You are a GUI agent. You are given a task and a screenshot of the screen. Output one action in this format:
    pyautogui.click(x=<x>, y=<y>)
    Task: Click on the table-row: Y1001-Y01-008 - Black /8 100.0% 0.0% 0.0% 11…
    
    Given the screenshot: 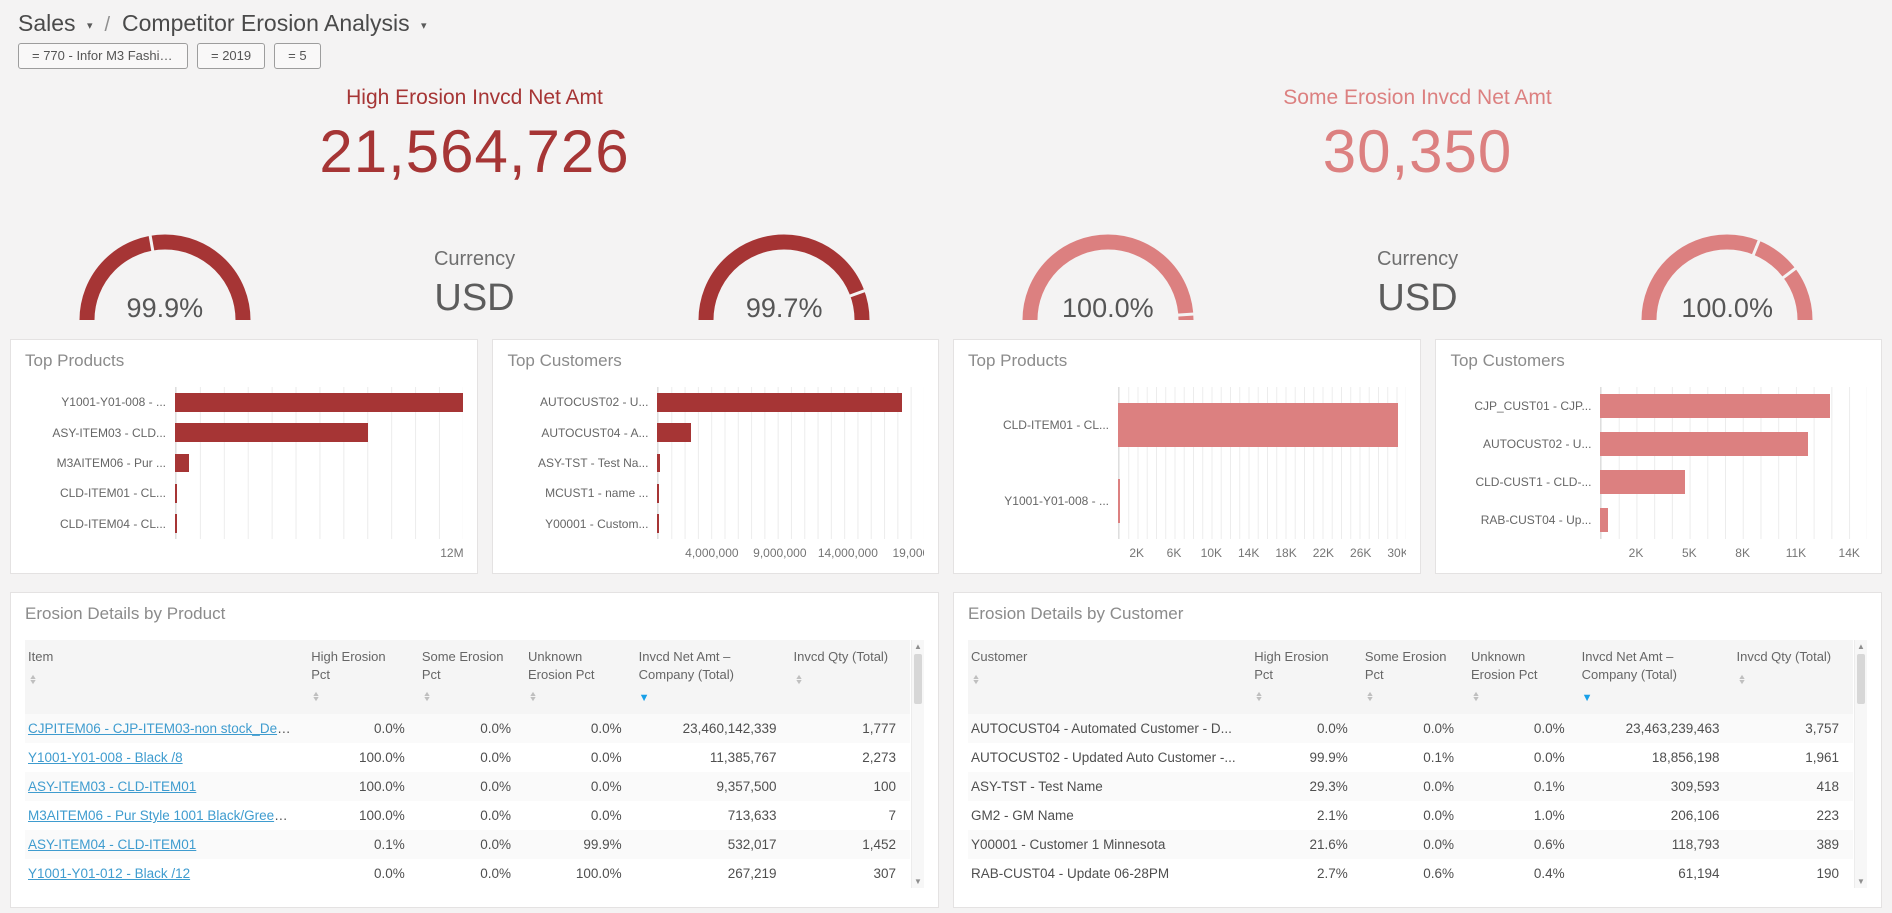 What is the action you would take?
    pyautogui.click(x=467, y=757)
    